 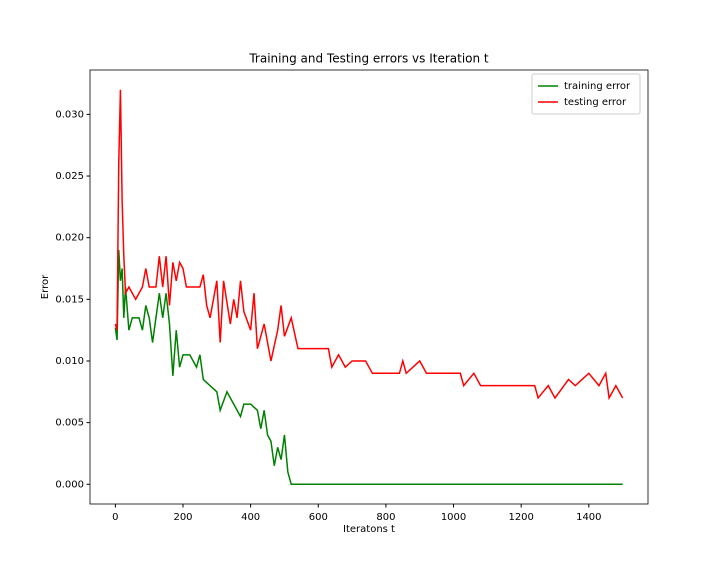 What do you see at coordinates (453, 517) in the screenshot?
I see `x-tick-label: 1000` at bounding box center [453, 517].